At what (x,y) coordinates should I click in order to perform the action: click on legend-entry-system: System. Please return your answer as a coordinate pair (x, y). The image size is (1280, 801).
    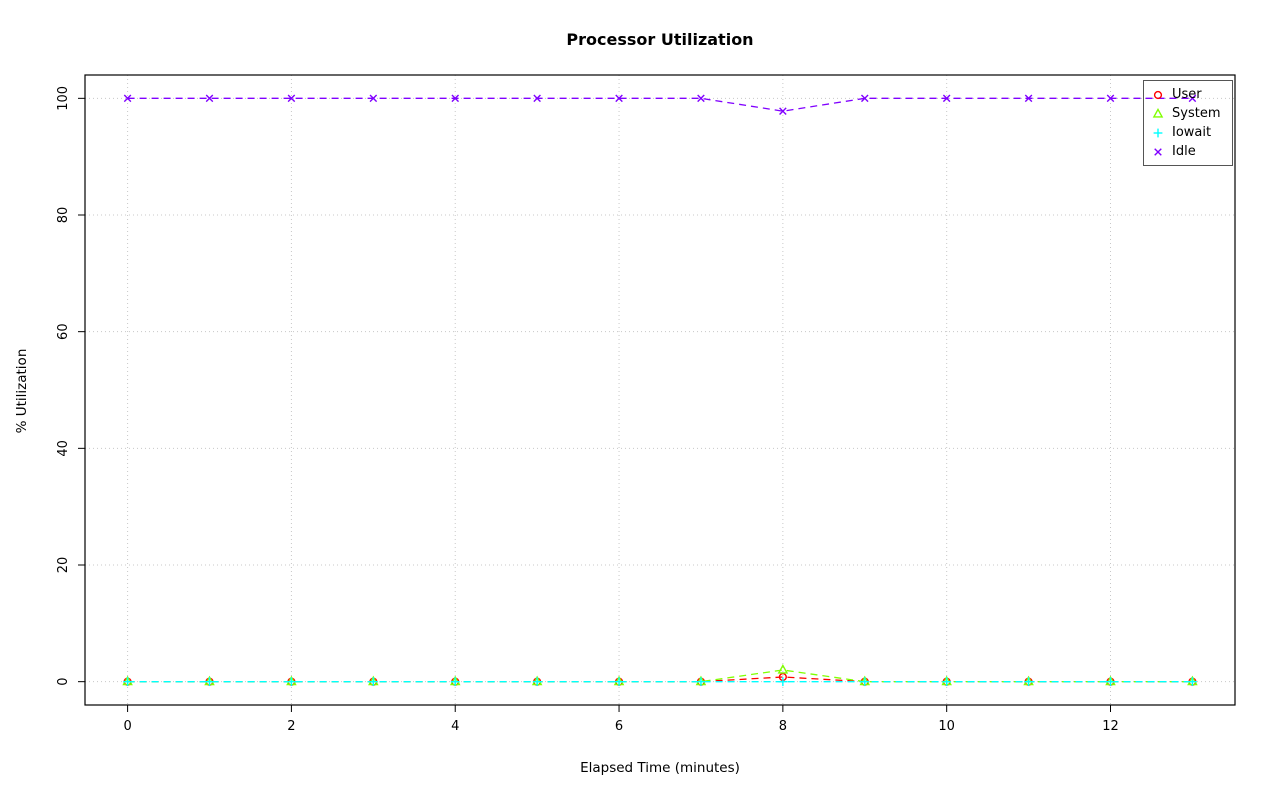
    Looking at the image, I should click on (1189, 113).